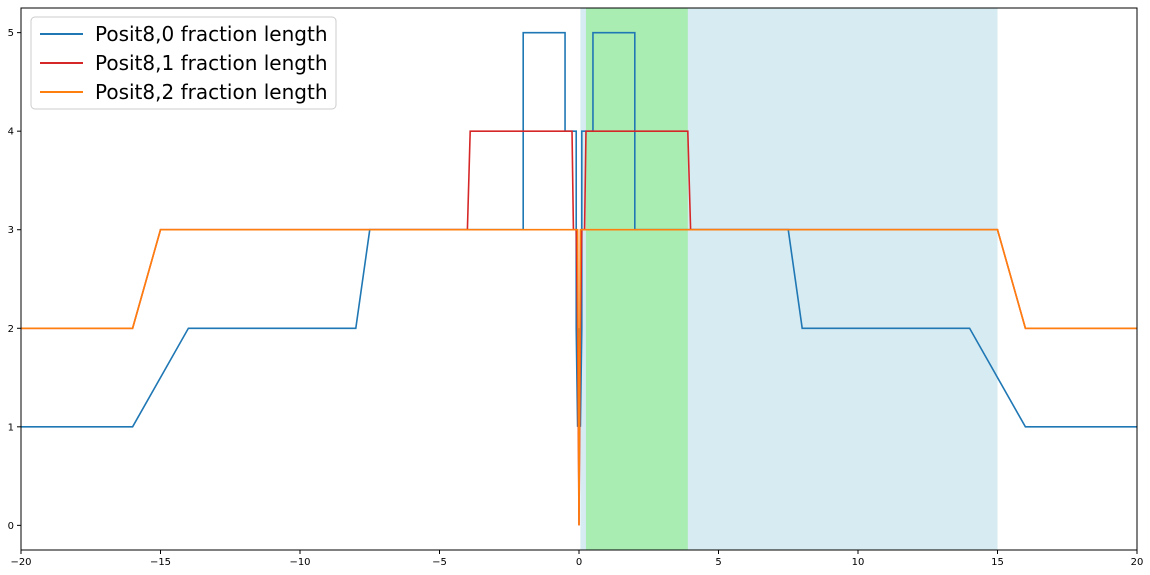  I want to click on x-tick-label: −20, so click(20, 562).